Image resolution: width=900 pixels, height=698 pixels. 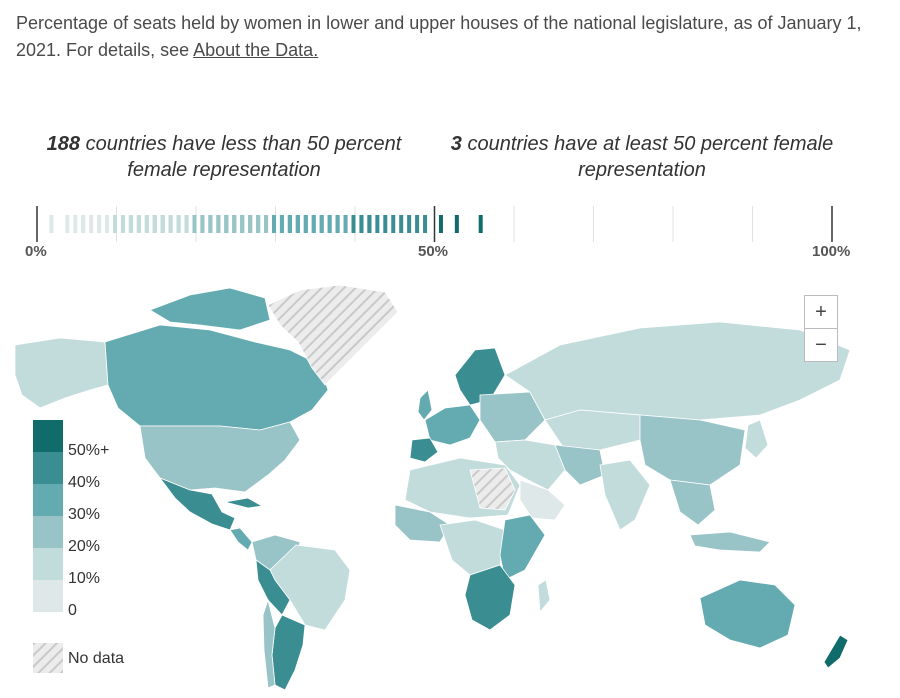 I want to click on cuba, so click(x=244, y=503).